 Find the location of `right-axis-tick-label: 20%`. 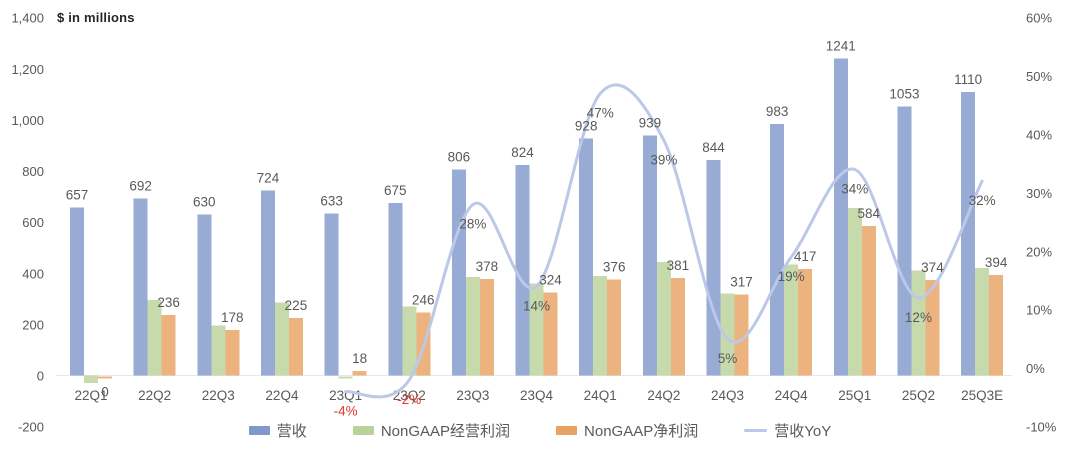

right-axis-tick-label: 20% is located at coordinates (1039, 251).